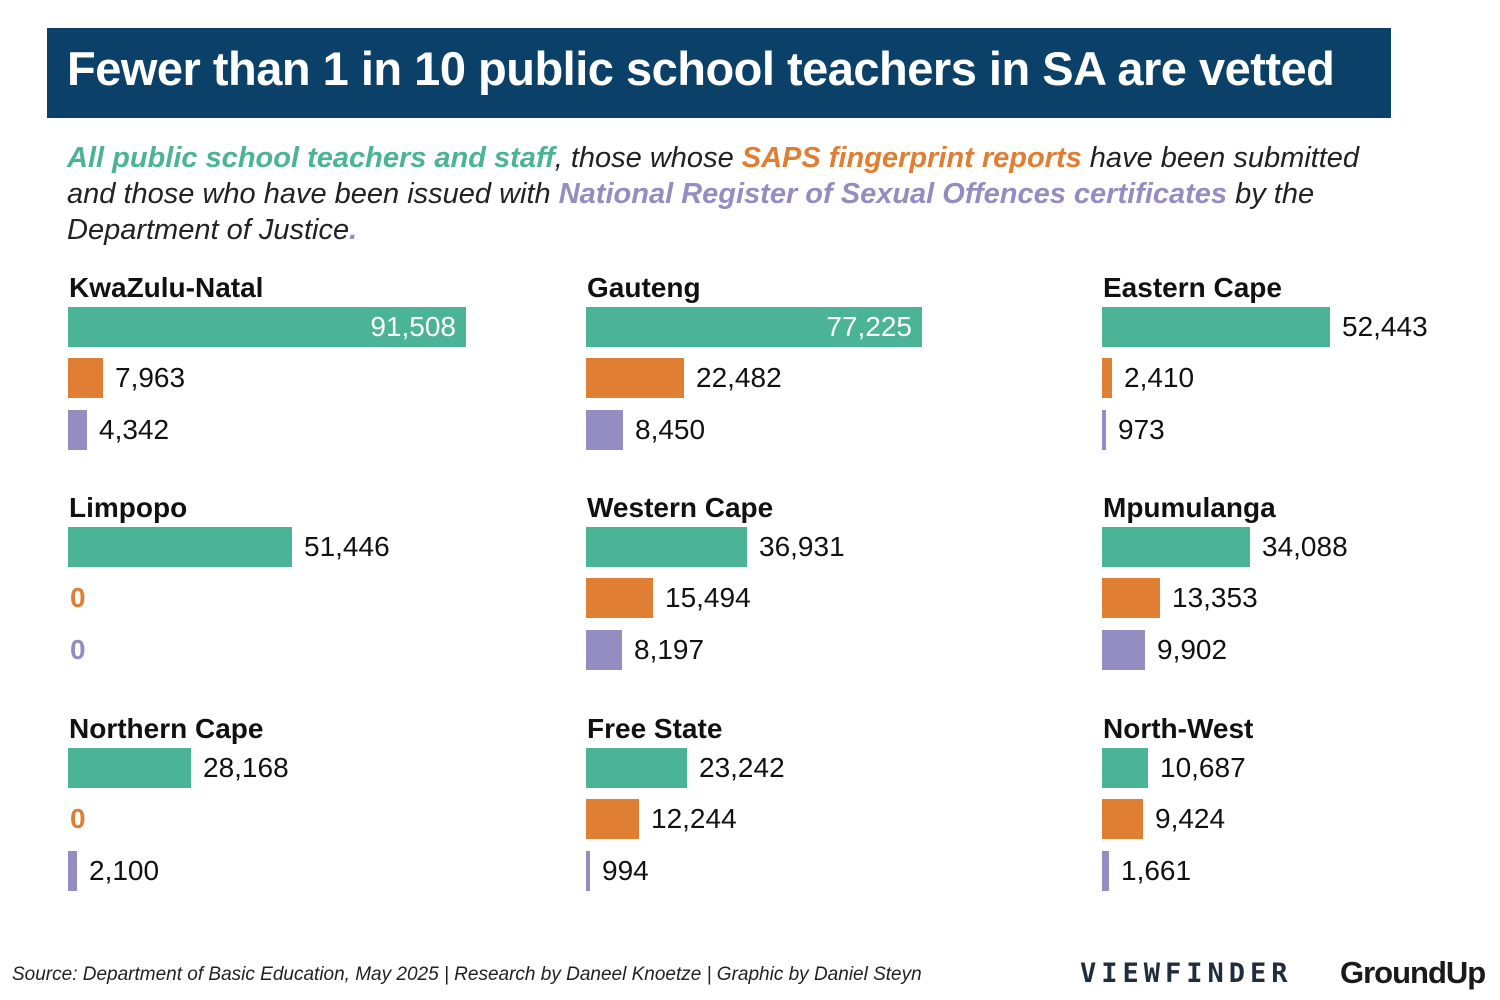 The height and width of the screenshot is (1000, 1500). Describe the element at coordinates (311, 158) in the screenshot. I see `subtitle-segment: All public school teachers and staff` at that location.